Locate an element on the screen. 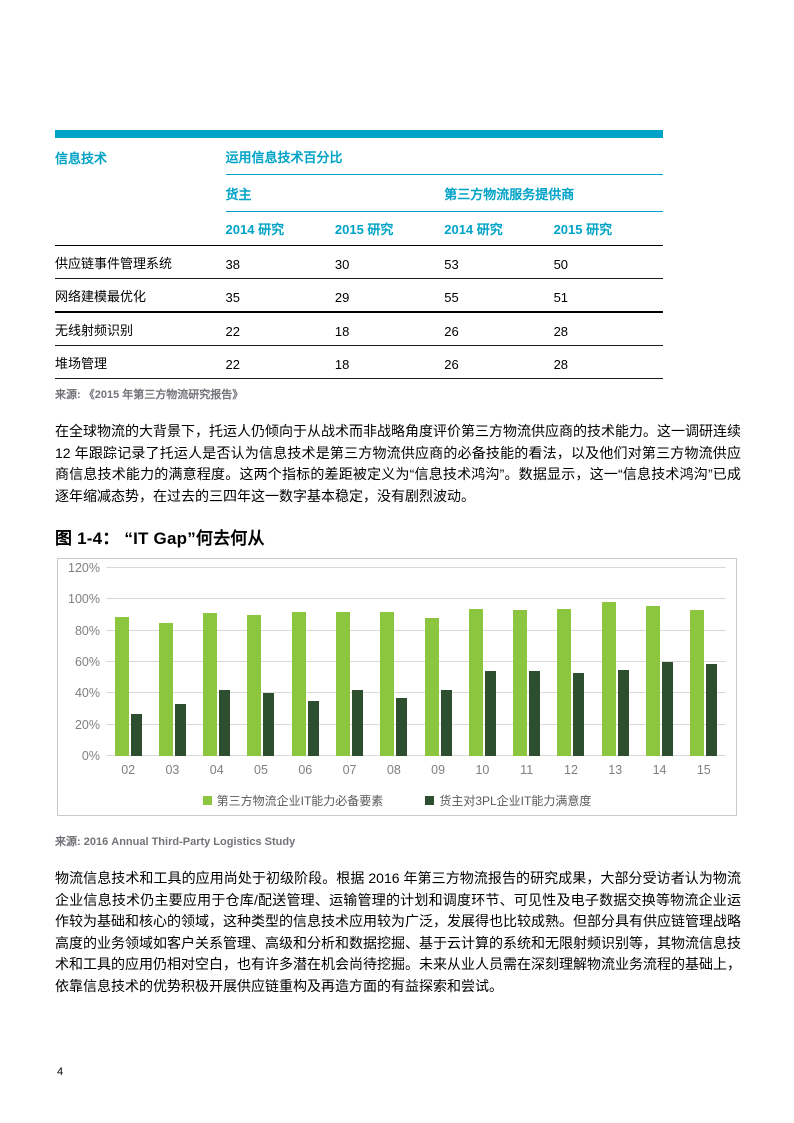  legend-item: 货主对3PL企业IT能力满意度 is located at coordinates (508, 800).